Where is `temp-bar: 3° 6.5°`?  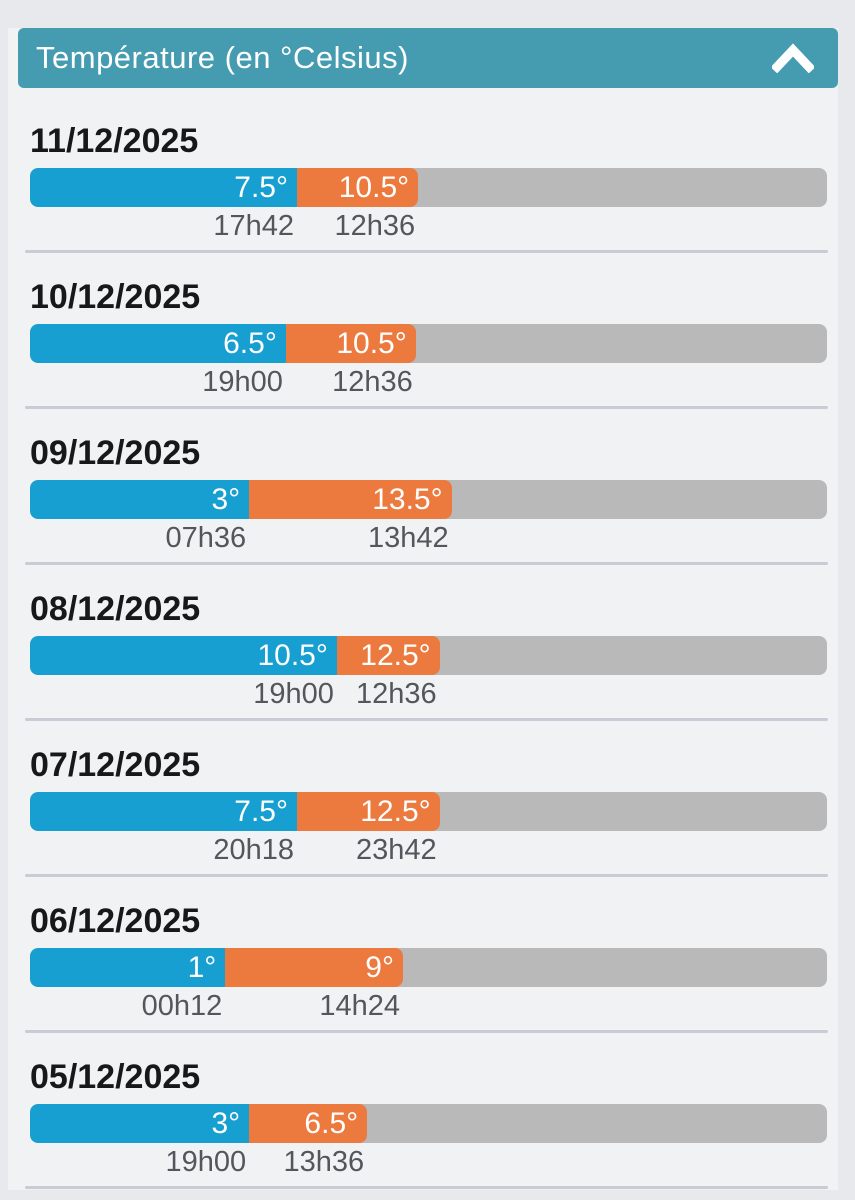 temp-bar: 3° 6.5° is located at coordinates (428, 1123).